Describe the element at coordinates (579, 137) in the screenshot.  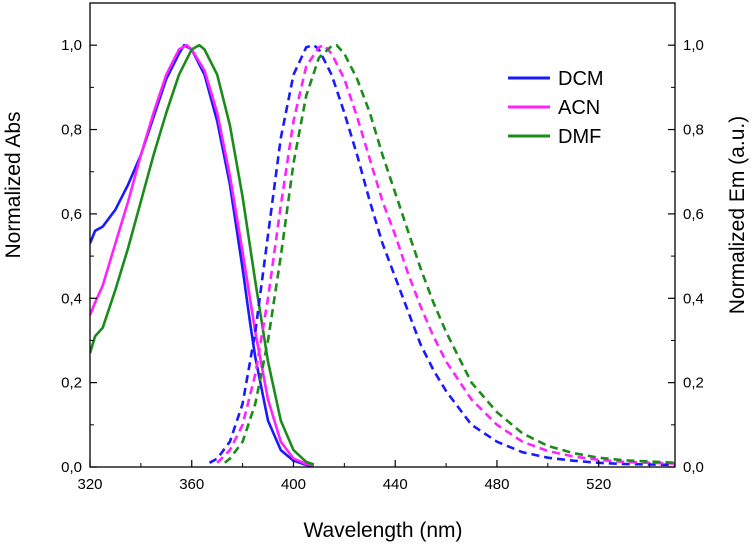
I see `legend-label-dmf: DMF` at that location.